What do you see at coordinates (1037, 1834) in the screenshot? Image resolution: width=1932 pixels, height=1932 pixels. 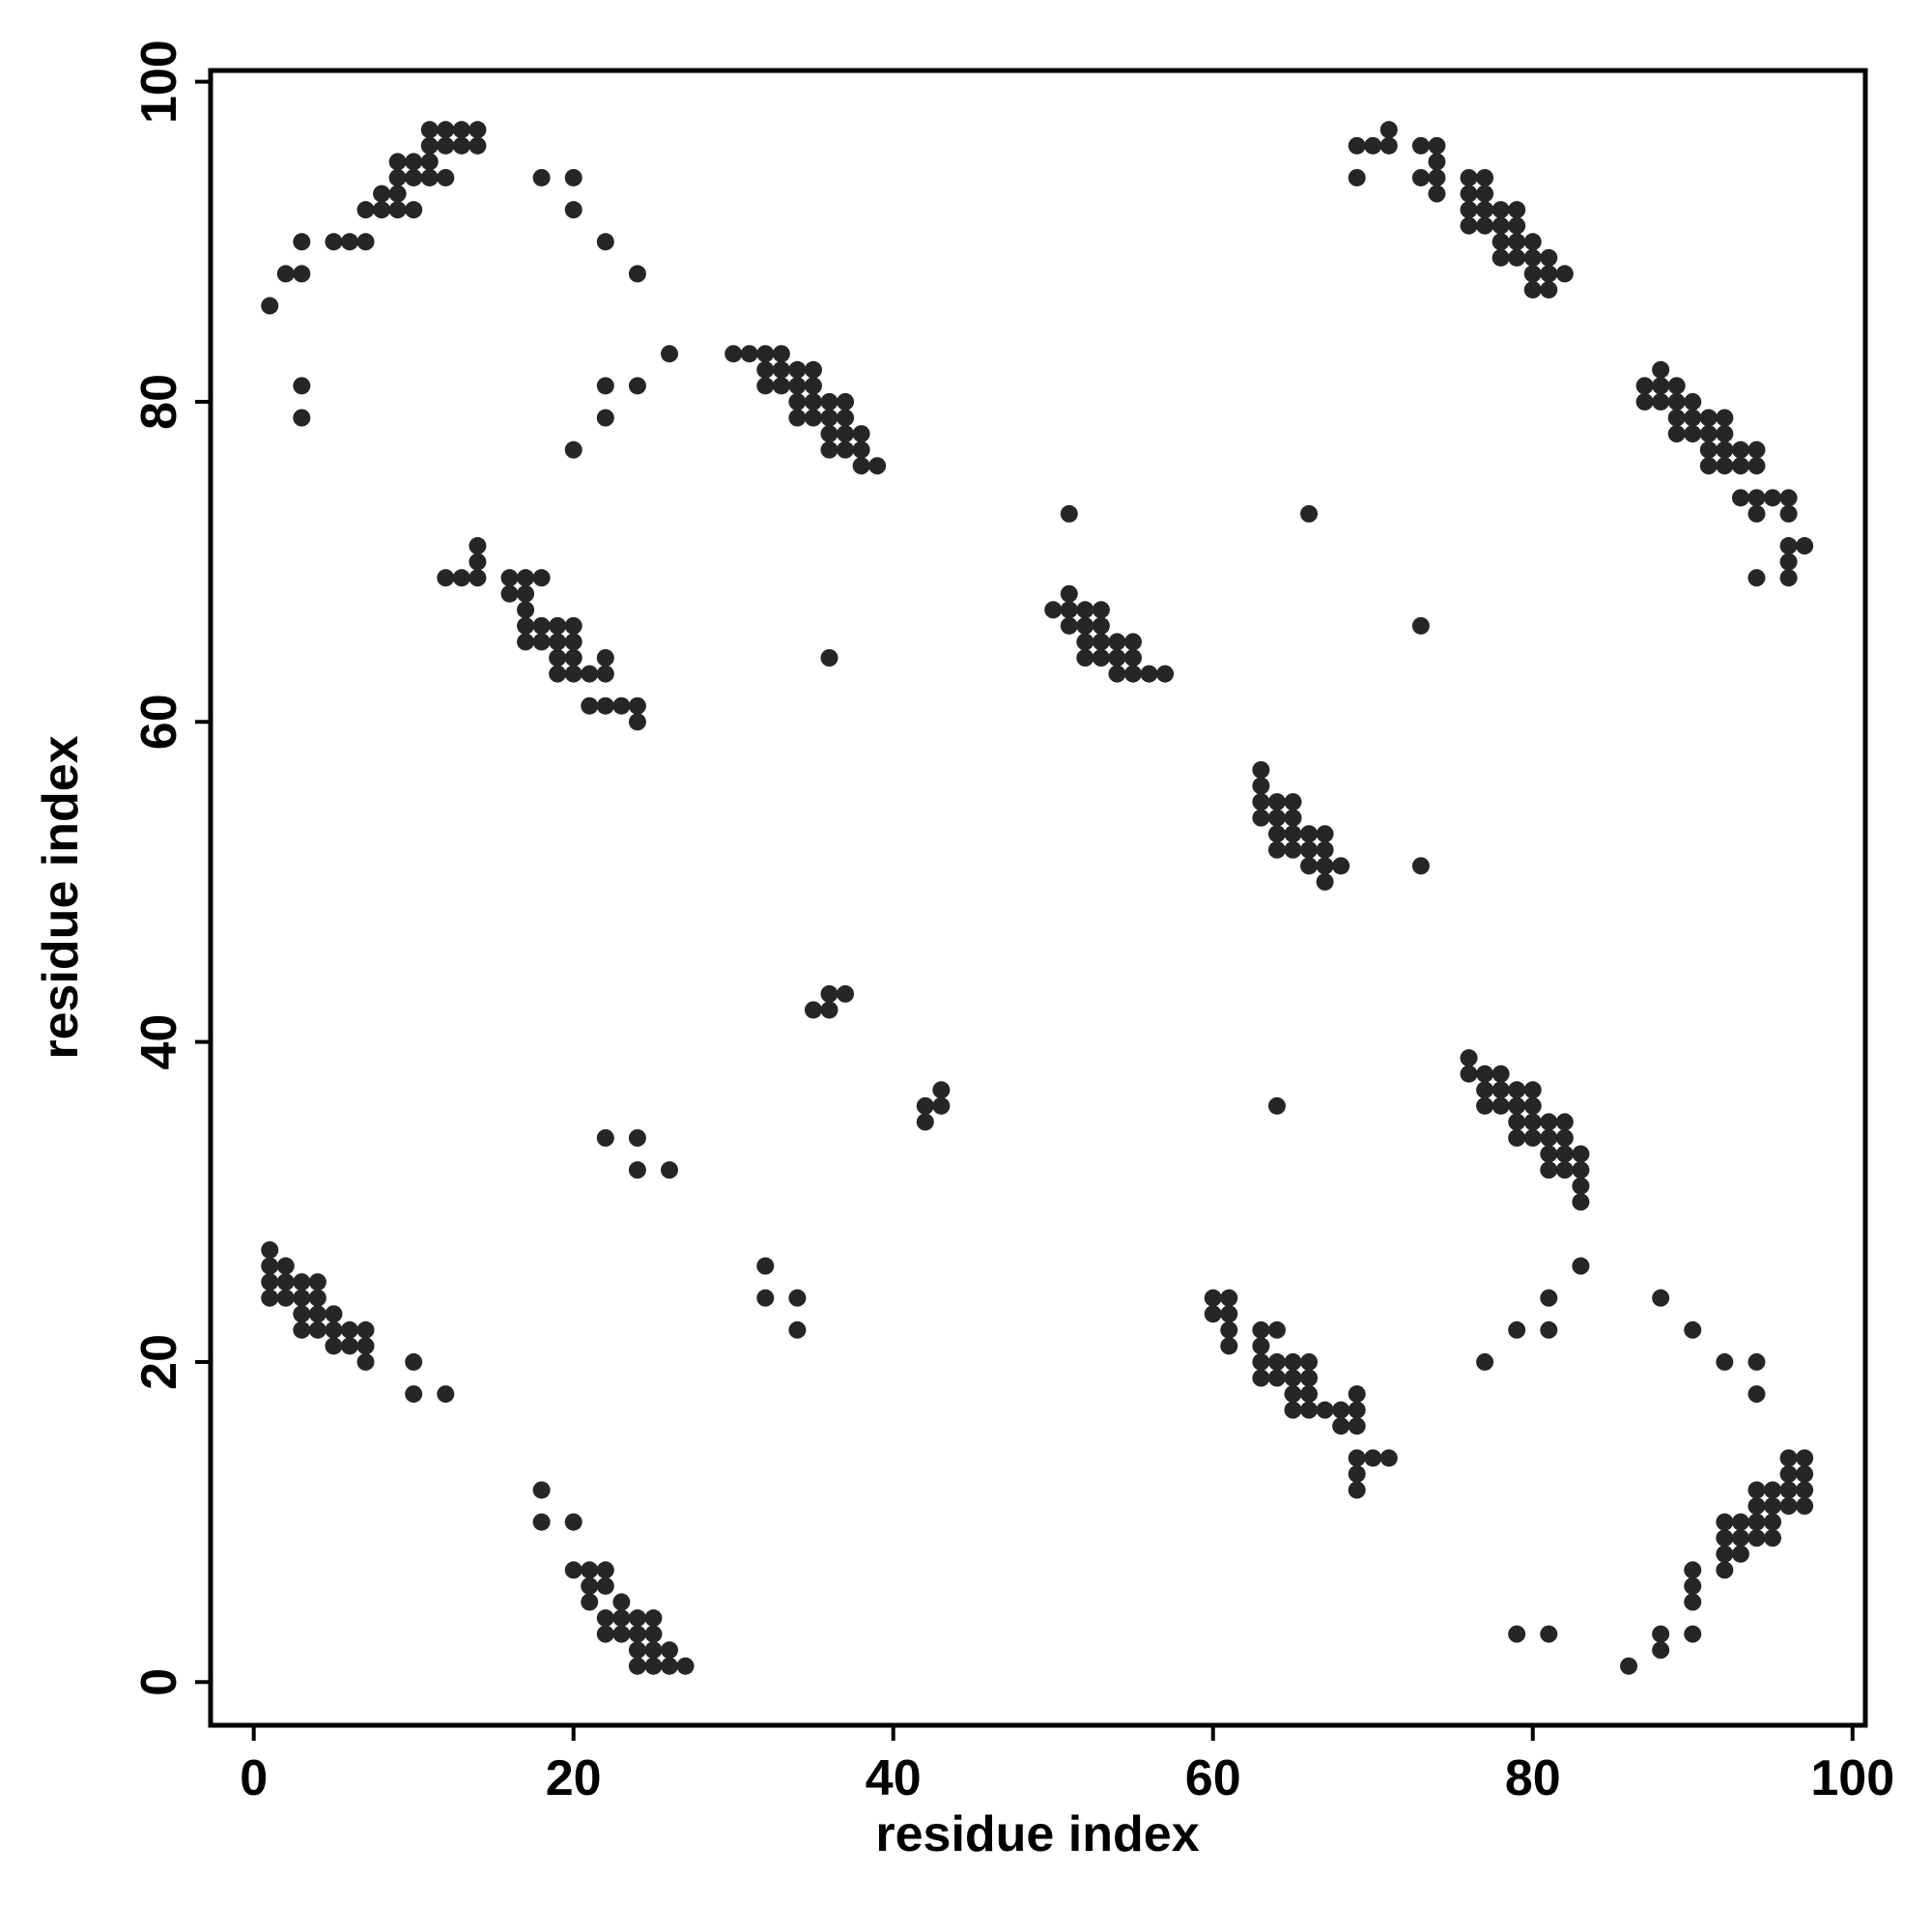 I see `x-axis-label: residue index` at bounding box center [1037, 1834].